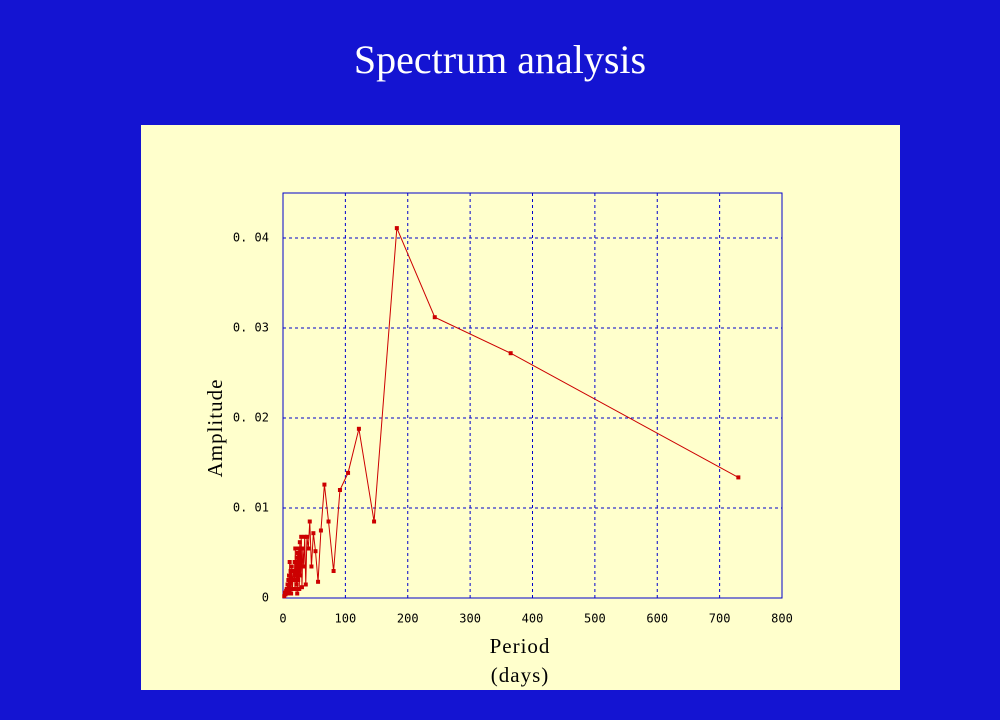 This screenshot has height=720, width=1000. I want to click on x-tick-label: 700, so click(720, 619).